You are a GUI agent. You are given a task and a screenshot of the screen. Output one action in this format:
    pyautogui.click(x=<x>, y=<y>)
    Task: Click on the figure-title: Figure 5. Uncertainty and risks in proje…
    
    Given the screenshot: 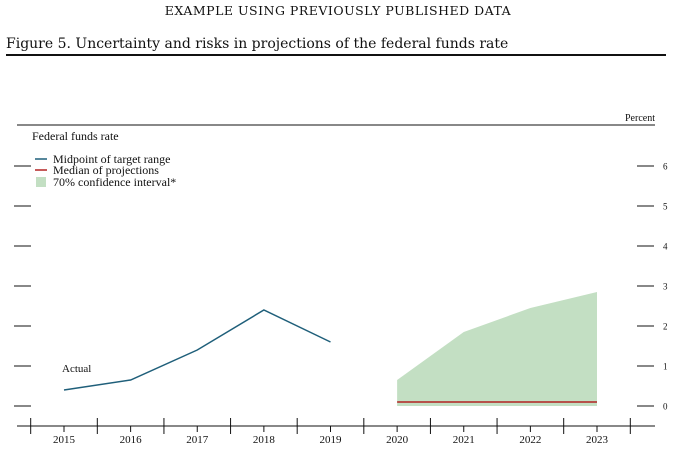 What is the action you would take?
    pyautogui.click(x=257, y=44)
    